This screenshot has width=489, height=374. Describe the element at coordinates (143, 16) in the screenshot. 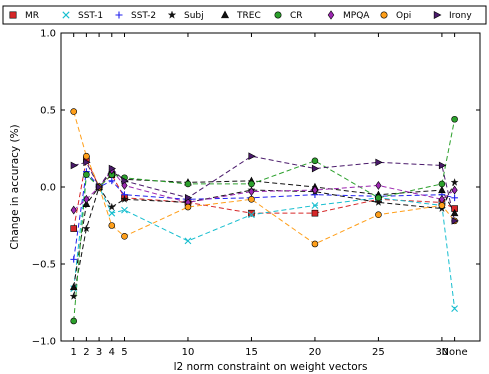

I see `legend-label-sst-2: SST-2` at that location.